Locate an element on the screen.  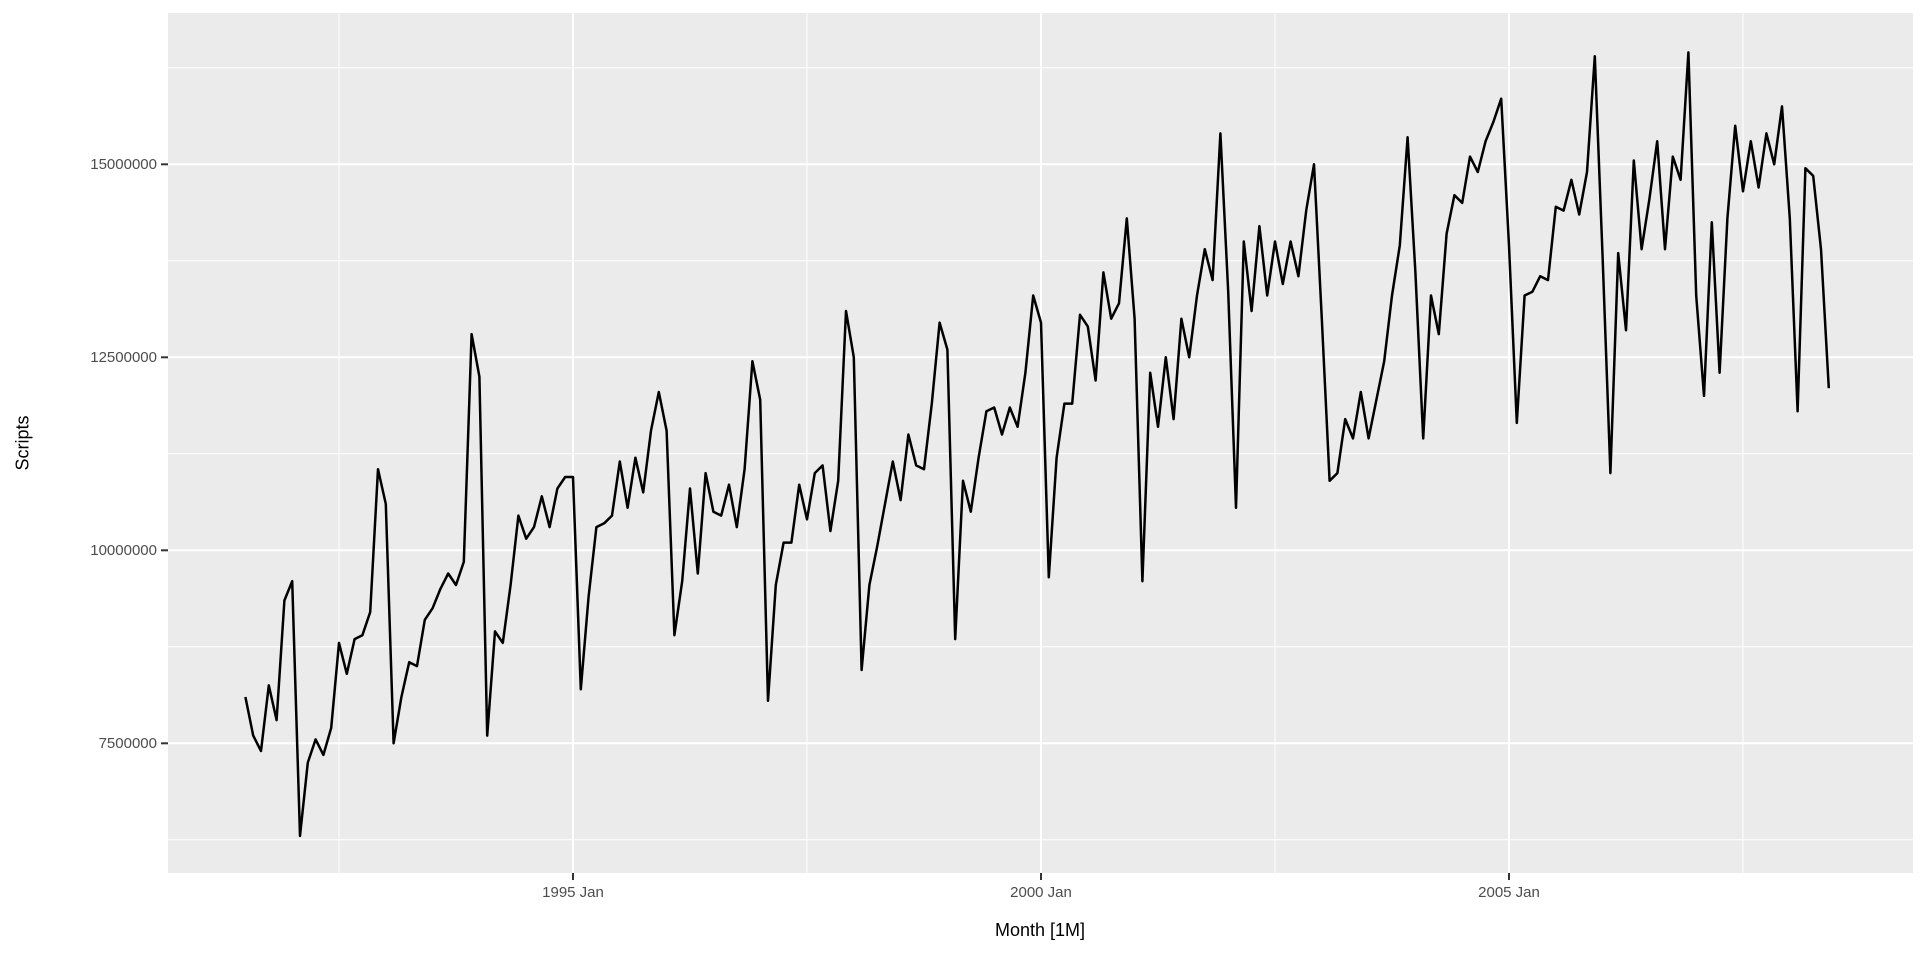
y-tick-label: 7500000 is located at coordinates (127, 743).